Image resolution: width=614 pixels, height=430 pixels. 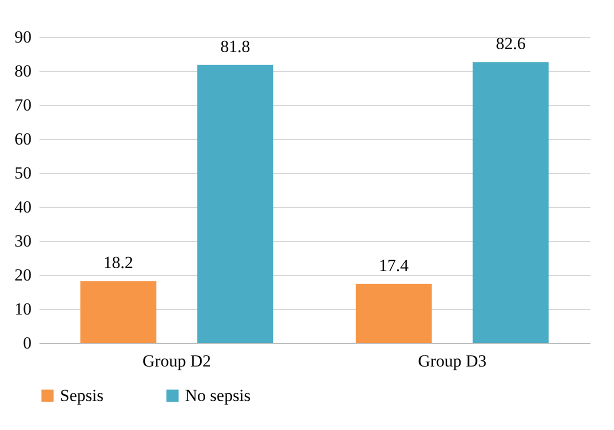 What do you see at coordinates (394, 265) in the screenshot?
I see `data-label: 17.4` at bounding box center [394, 265].